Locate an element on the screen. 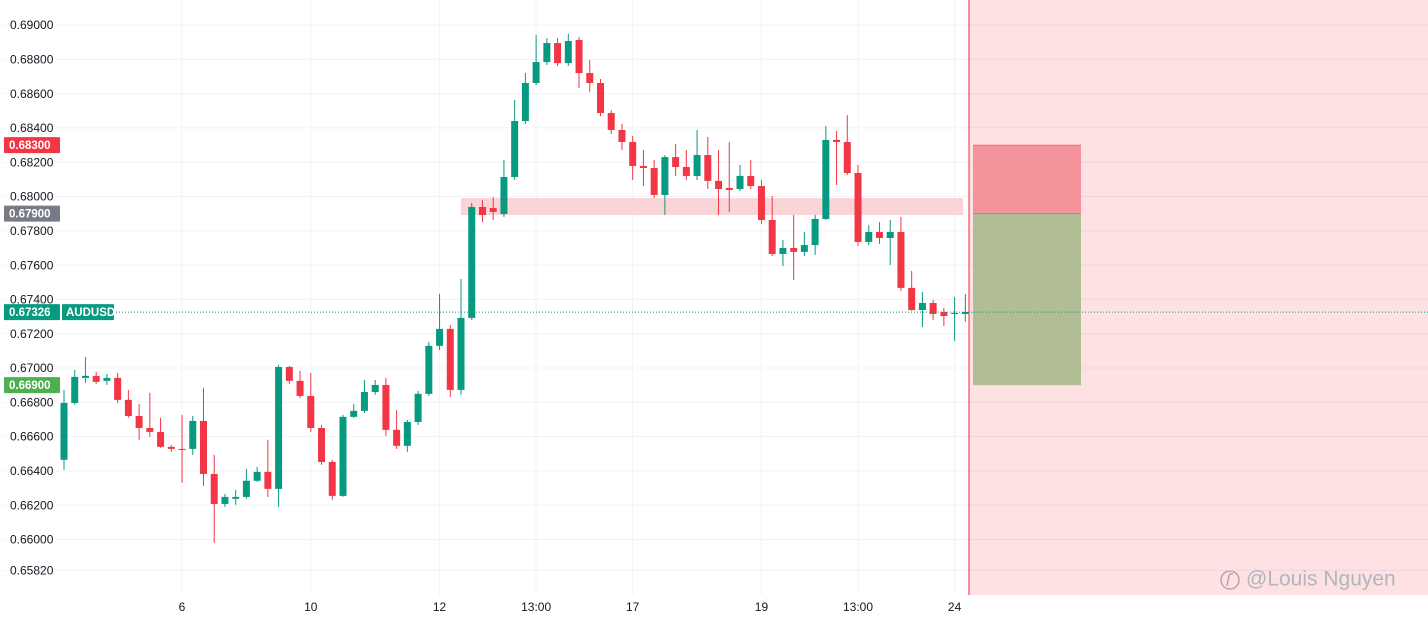 Image resolution: width=1428 pixels, height=619 pixels. target-tag-bg is located at coordinates (32, 385).